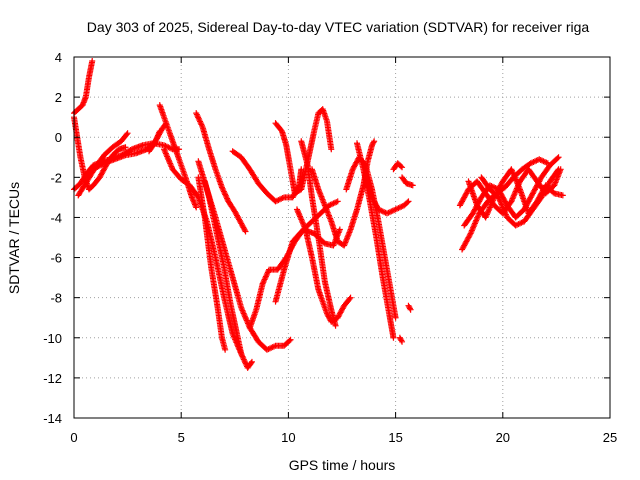  I want to click on y-tick-label: -2, so click(56, 177).